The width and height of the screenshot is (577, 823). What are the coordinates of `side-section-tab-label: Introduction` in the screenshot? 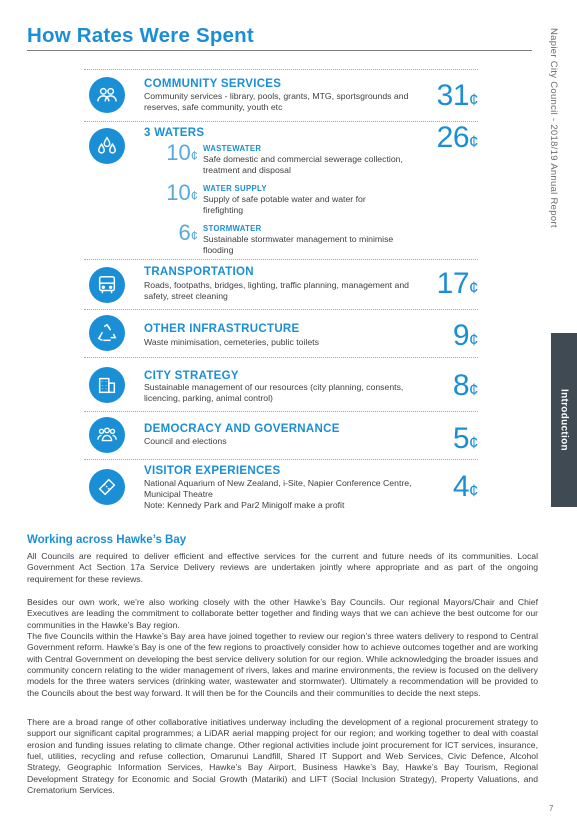 It's located at (564, 420).